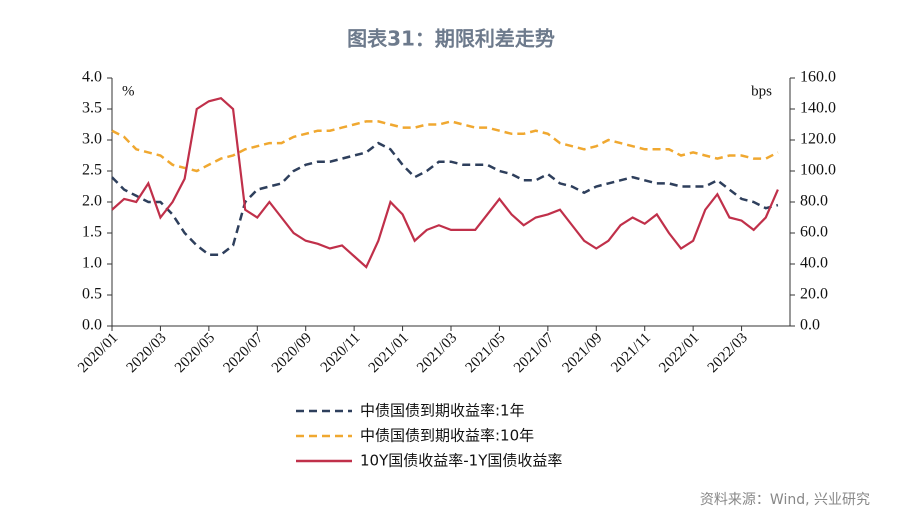 This screenshot has width=902, height=528. Describe the element at coordinates (818, 108) in the screenshot. I see `y2-tick-label: 140.0` at that location.